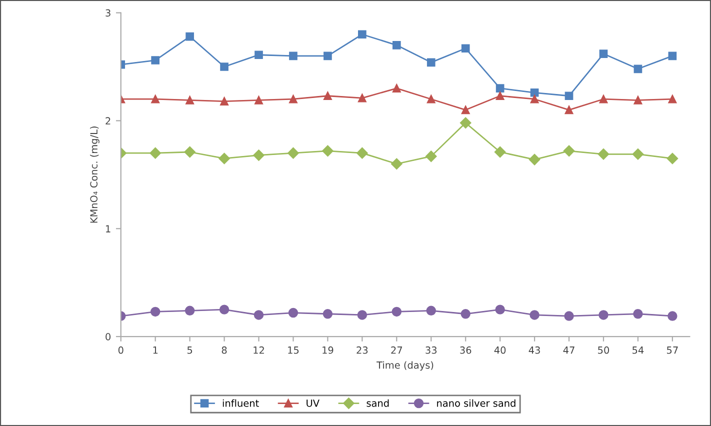  Describe the element at coordinates (405, 366) in the screenshot. I see `x-axis-title: Time (days)` at that location.